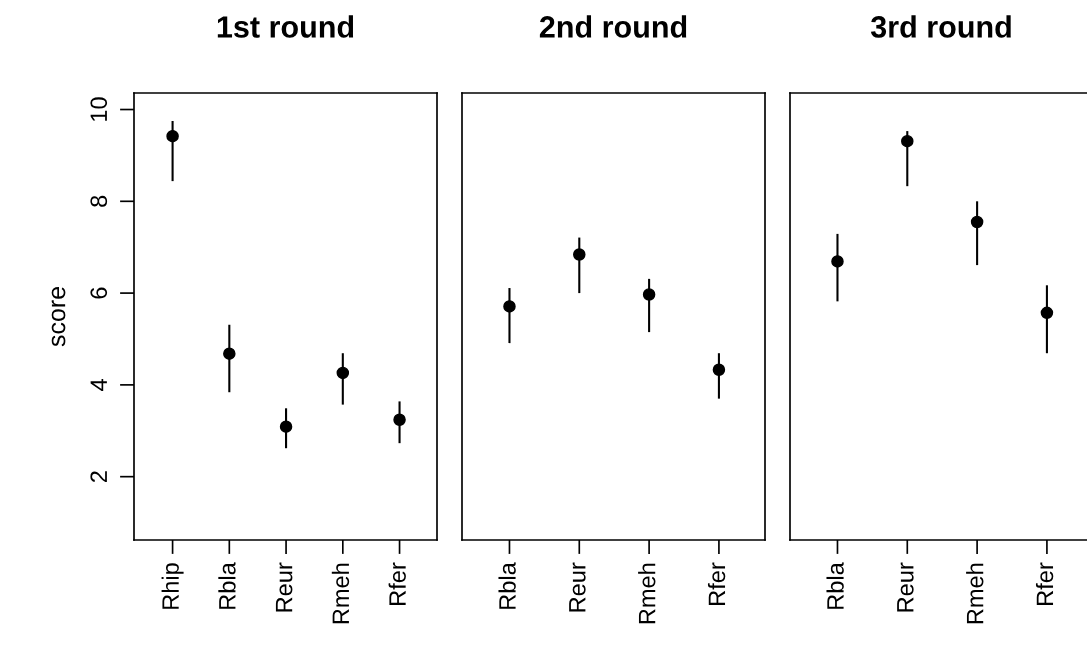 This screenshot has width=1087, height=661. Describe the element at coordinates (99, 293) in the screenshot. I see `y-tick-label: 6` at that location.